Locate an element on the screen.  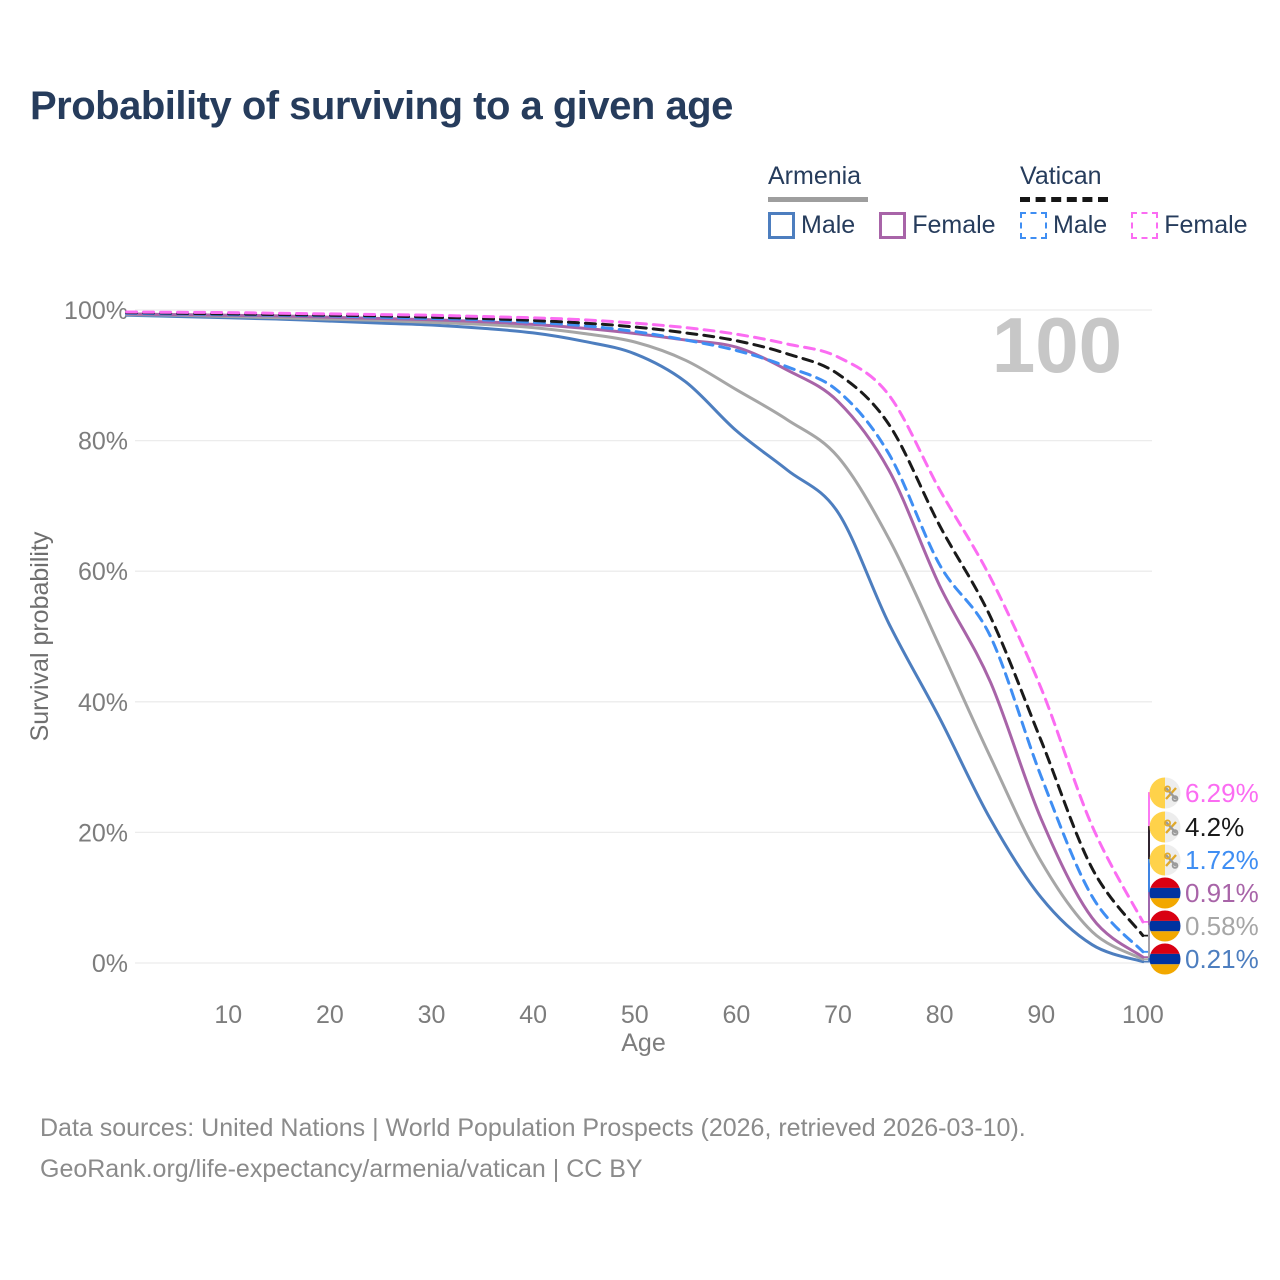
legend-item-armenia-female: Female is located at coordinates (937, 225).